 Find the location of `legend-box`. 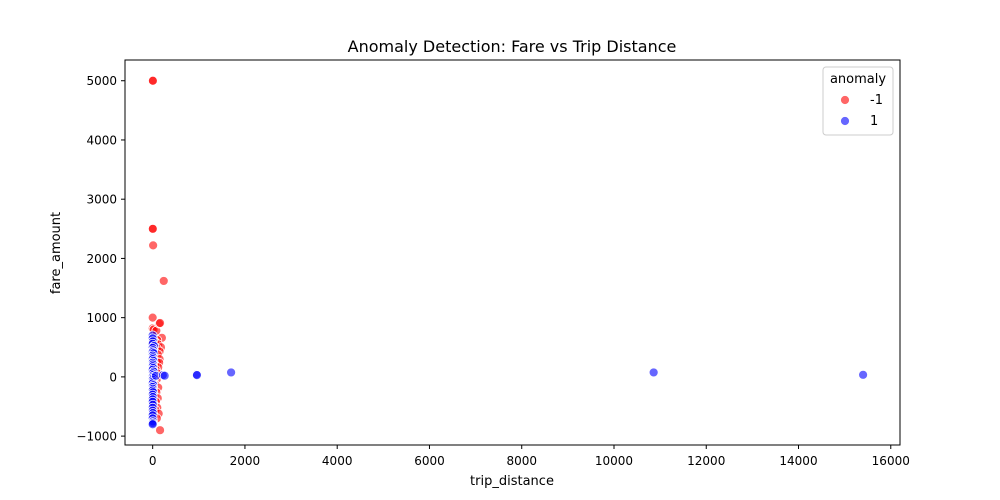

legend-box is located at coordinates (858, 101).